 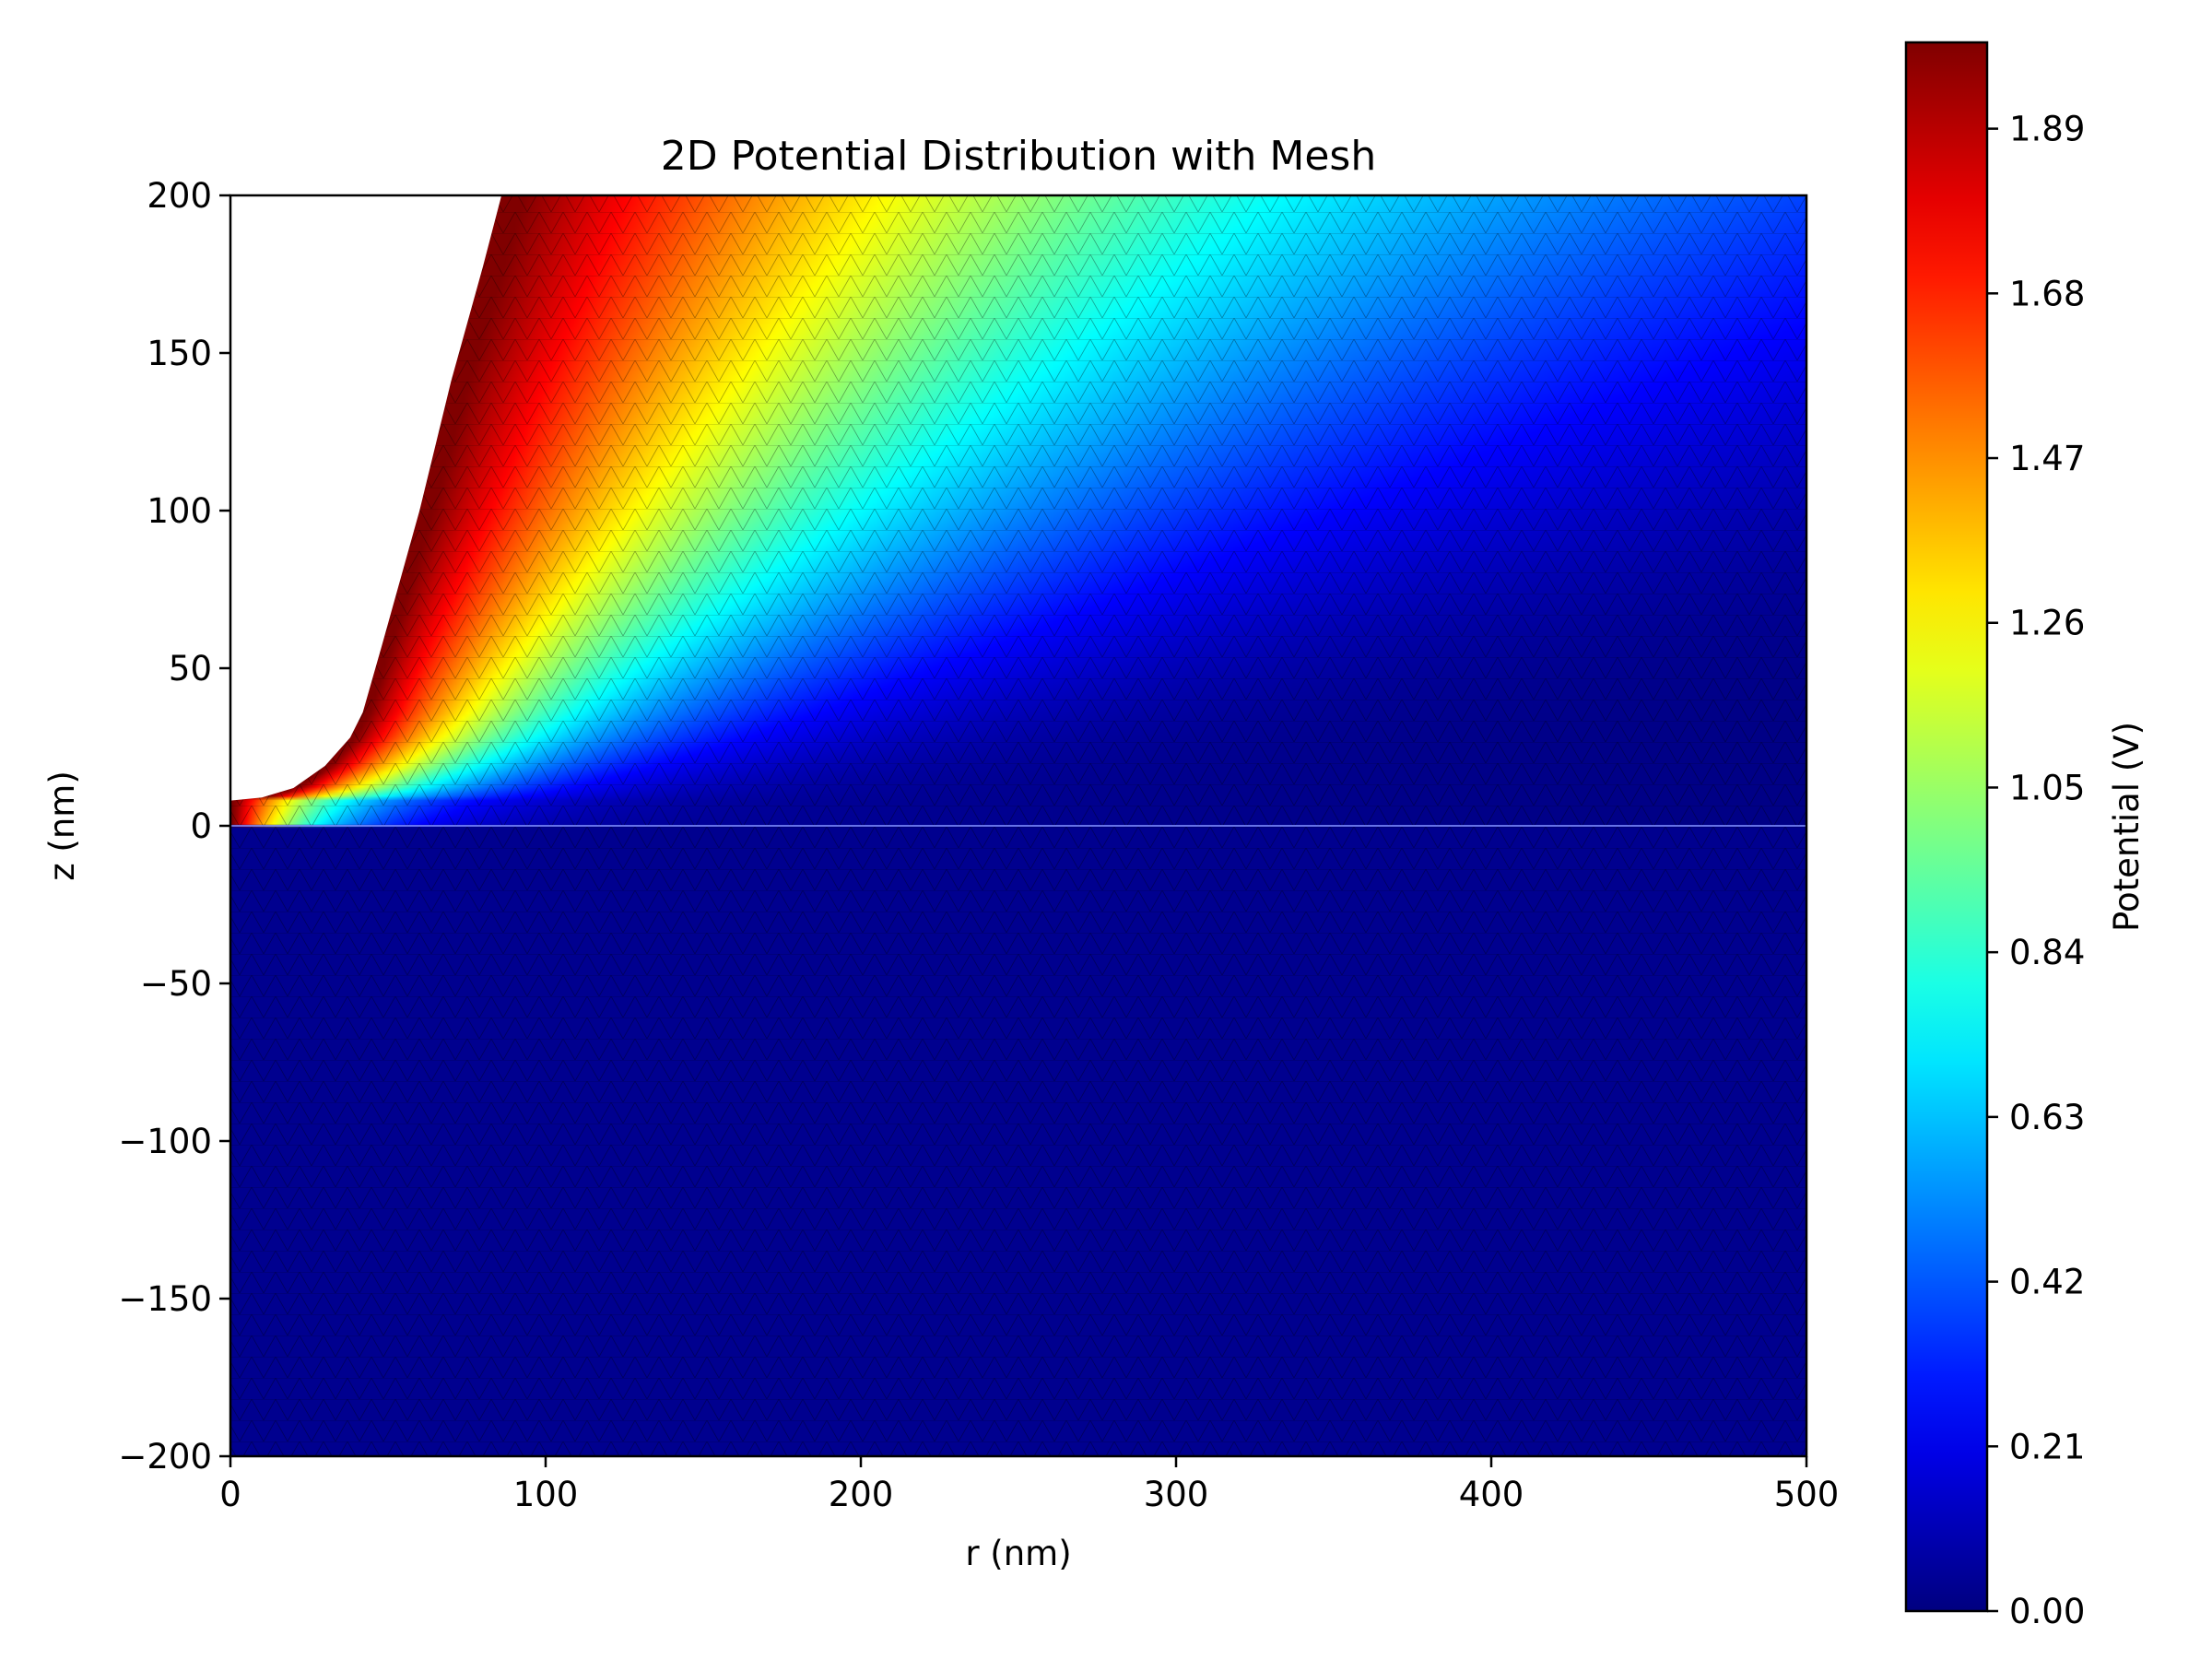 I want to click on tip-region, so click(x=366, y=498).